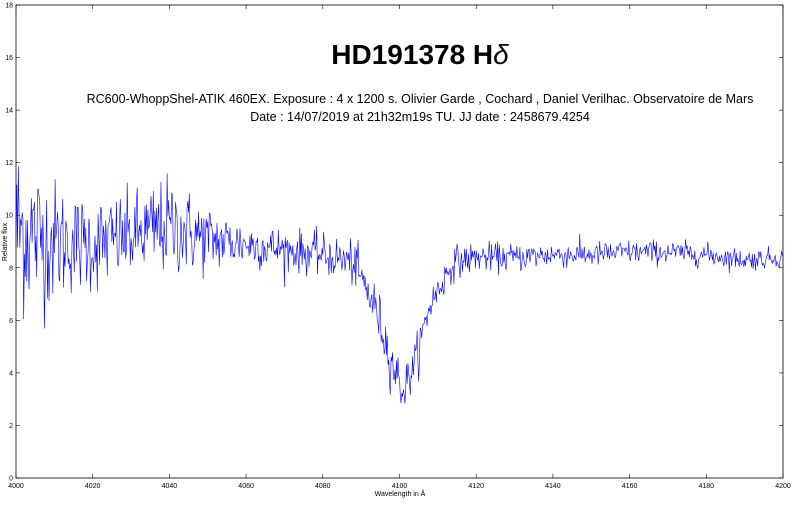 The width and height of the screenshot is (800, 508). Describe the element at coordinates (400, 486) in the screenshot. I see `x-tick-label: 4100` at that location.